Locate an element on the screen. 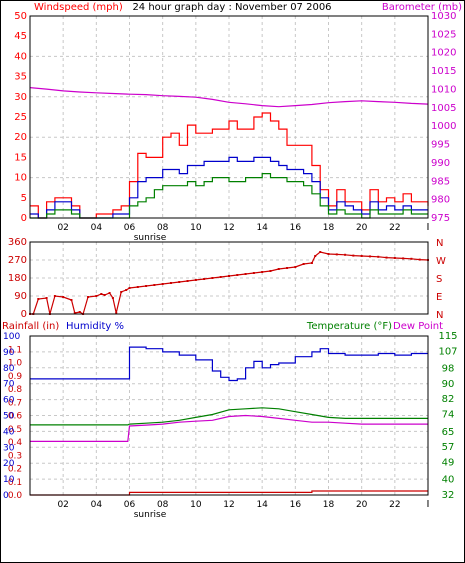 The height and width of the screenshot is (563, 465). y-left-tick: 50 is located at coordinates (20, 16).